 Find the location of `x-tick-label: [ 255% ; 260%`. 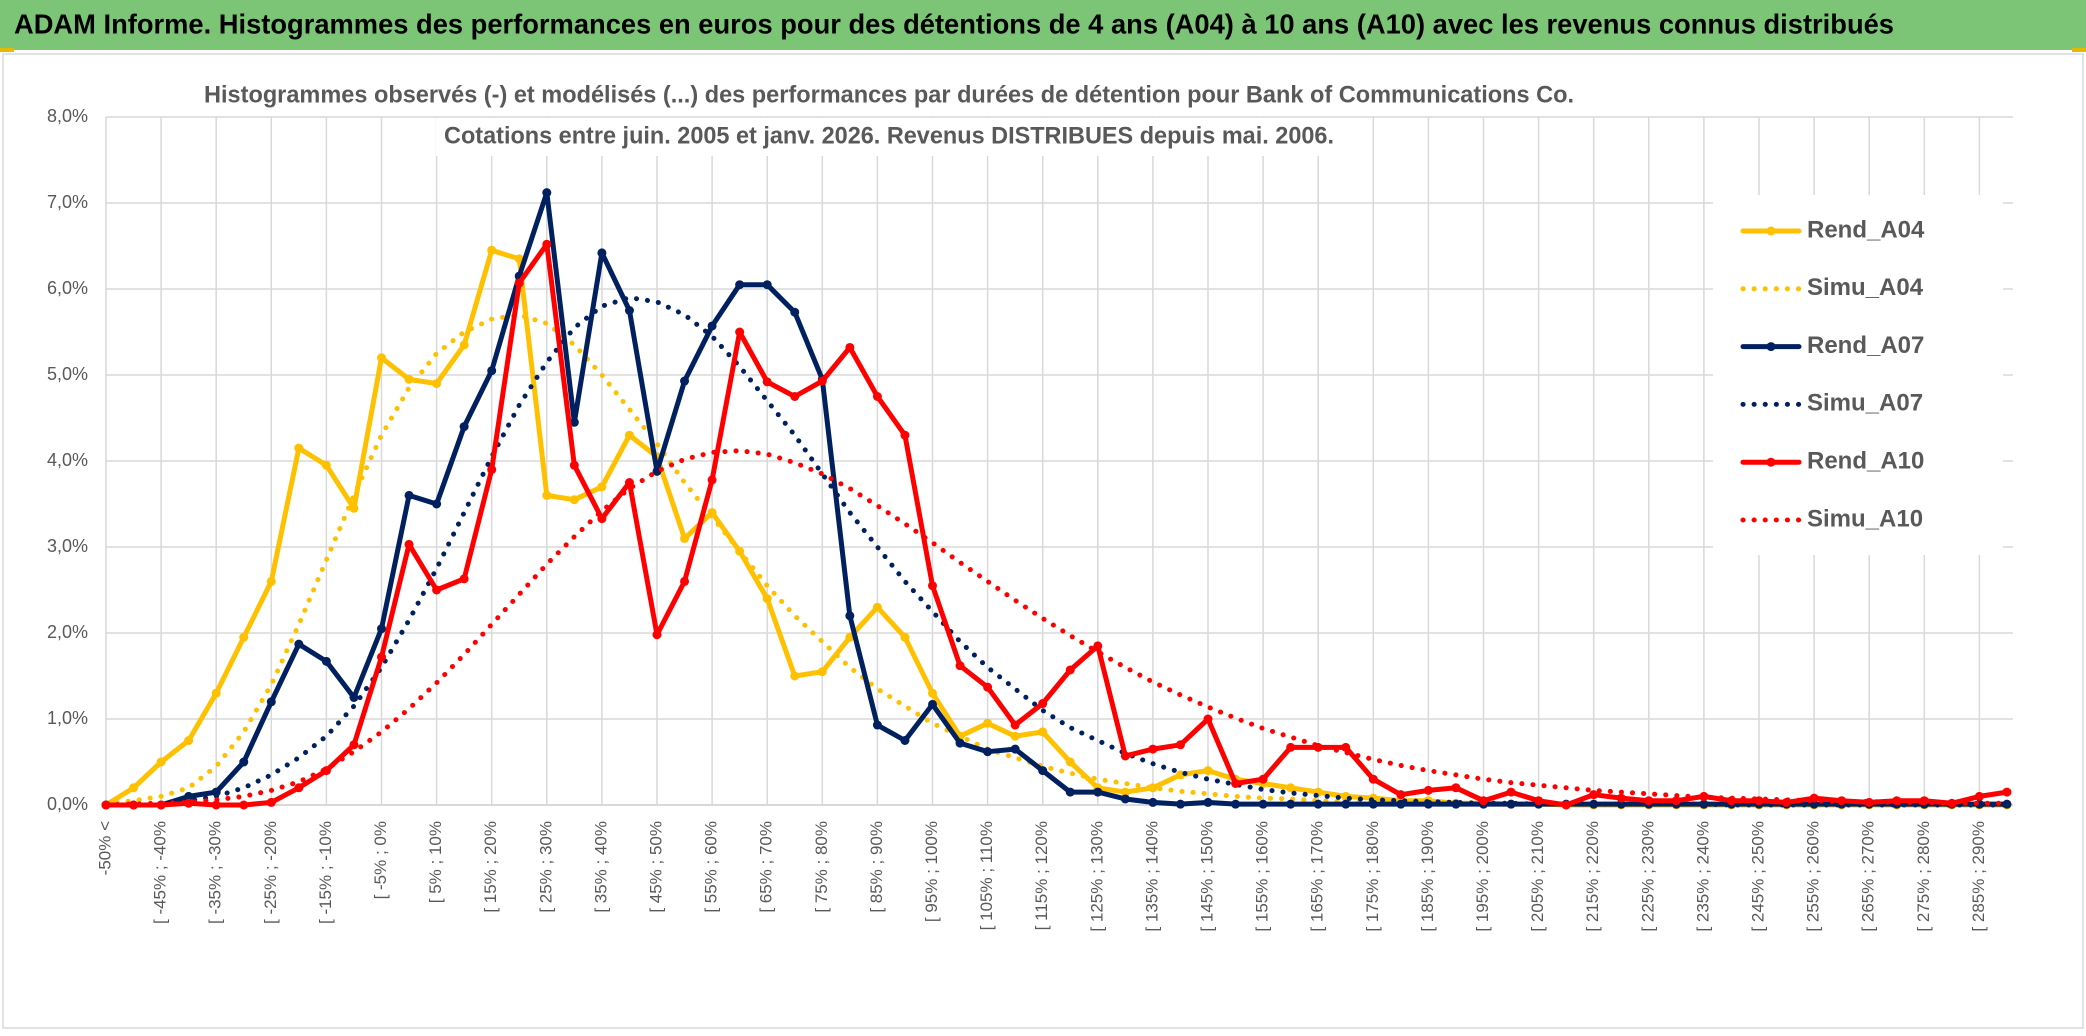

x-tick-label: [ 255% ; 260% is located at coordinates (1813, 876).